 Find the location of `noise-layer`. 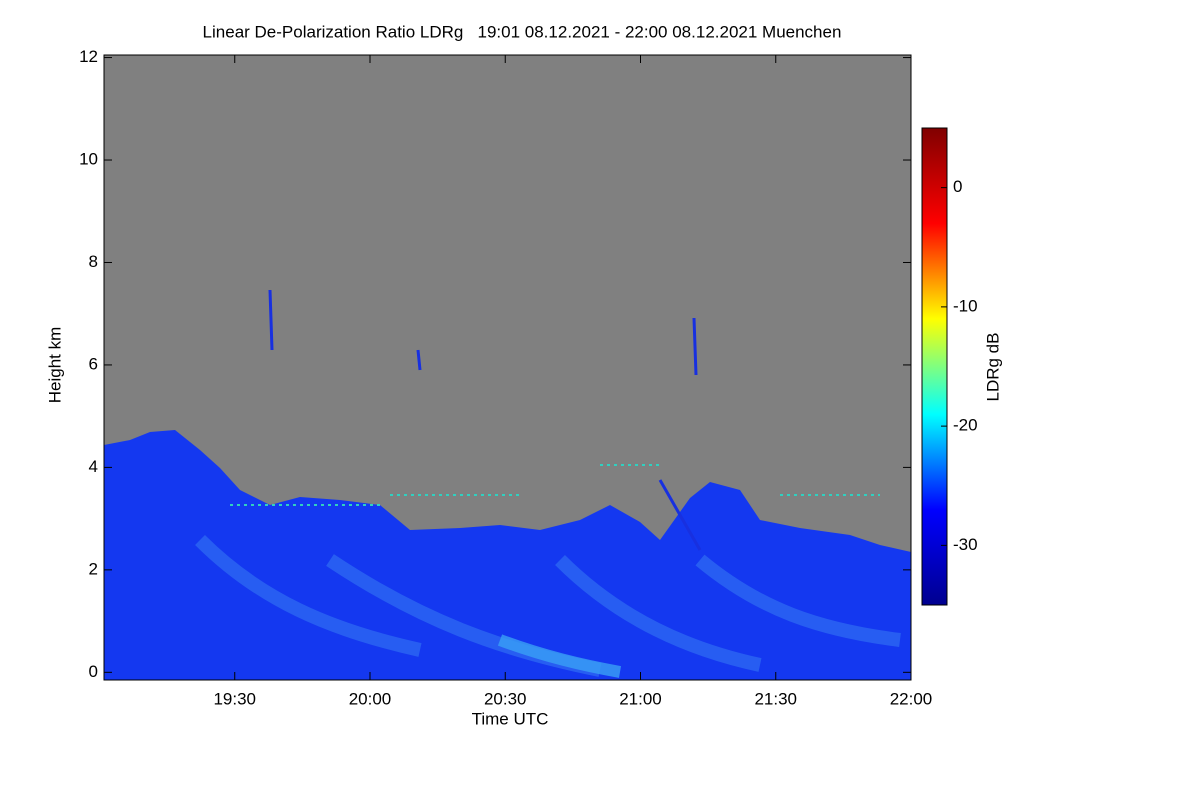

noise-layer is located at coordinates (555, 485).